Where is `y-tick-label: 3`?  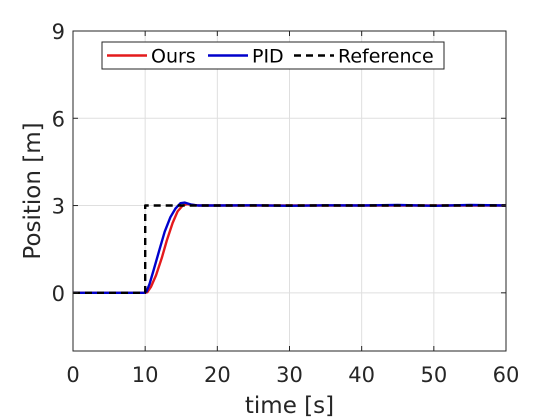 y-tick-label: 3 is located at coordinates (58, 207).